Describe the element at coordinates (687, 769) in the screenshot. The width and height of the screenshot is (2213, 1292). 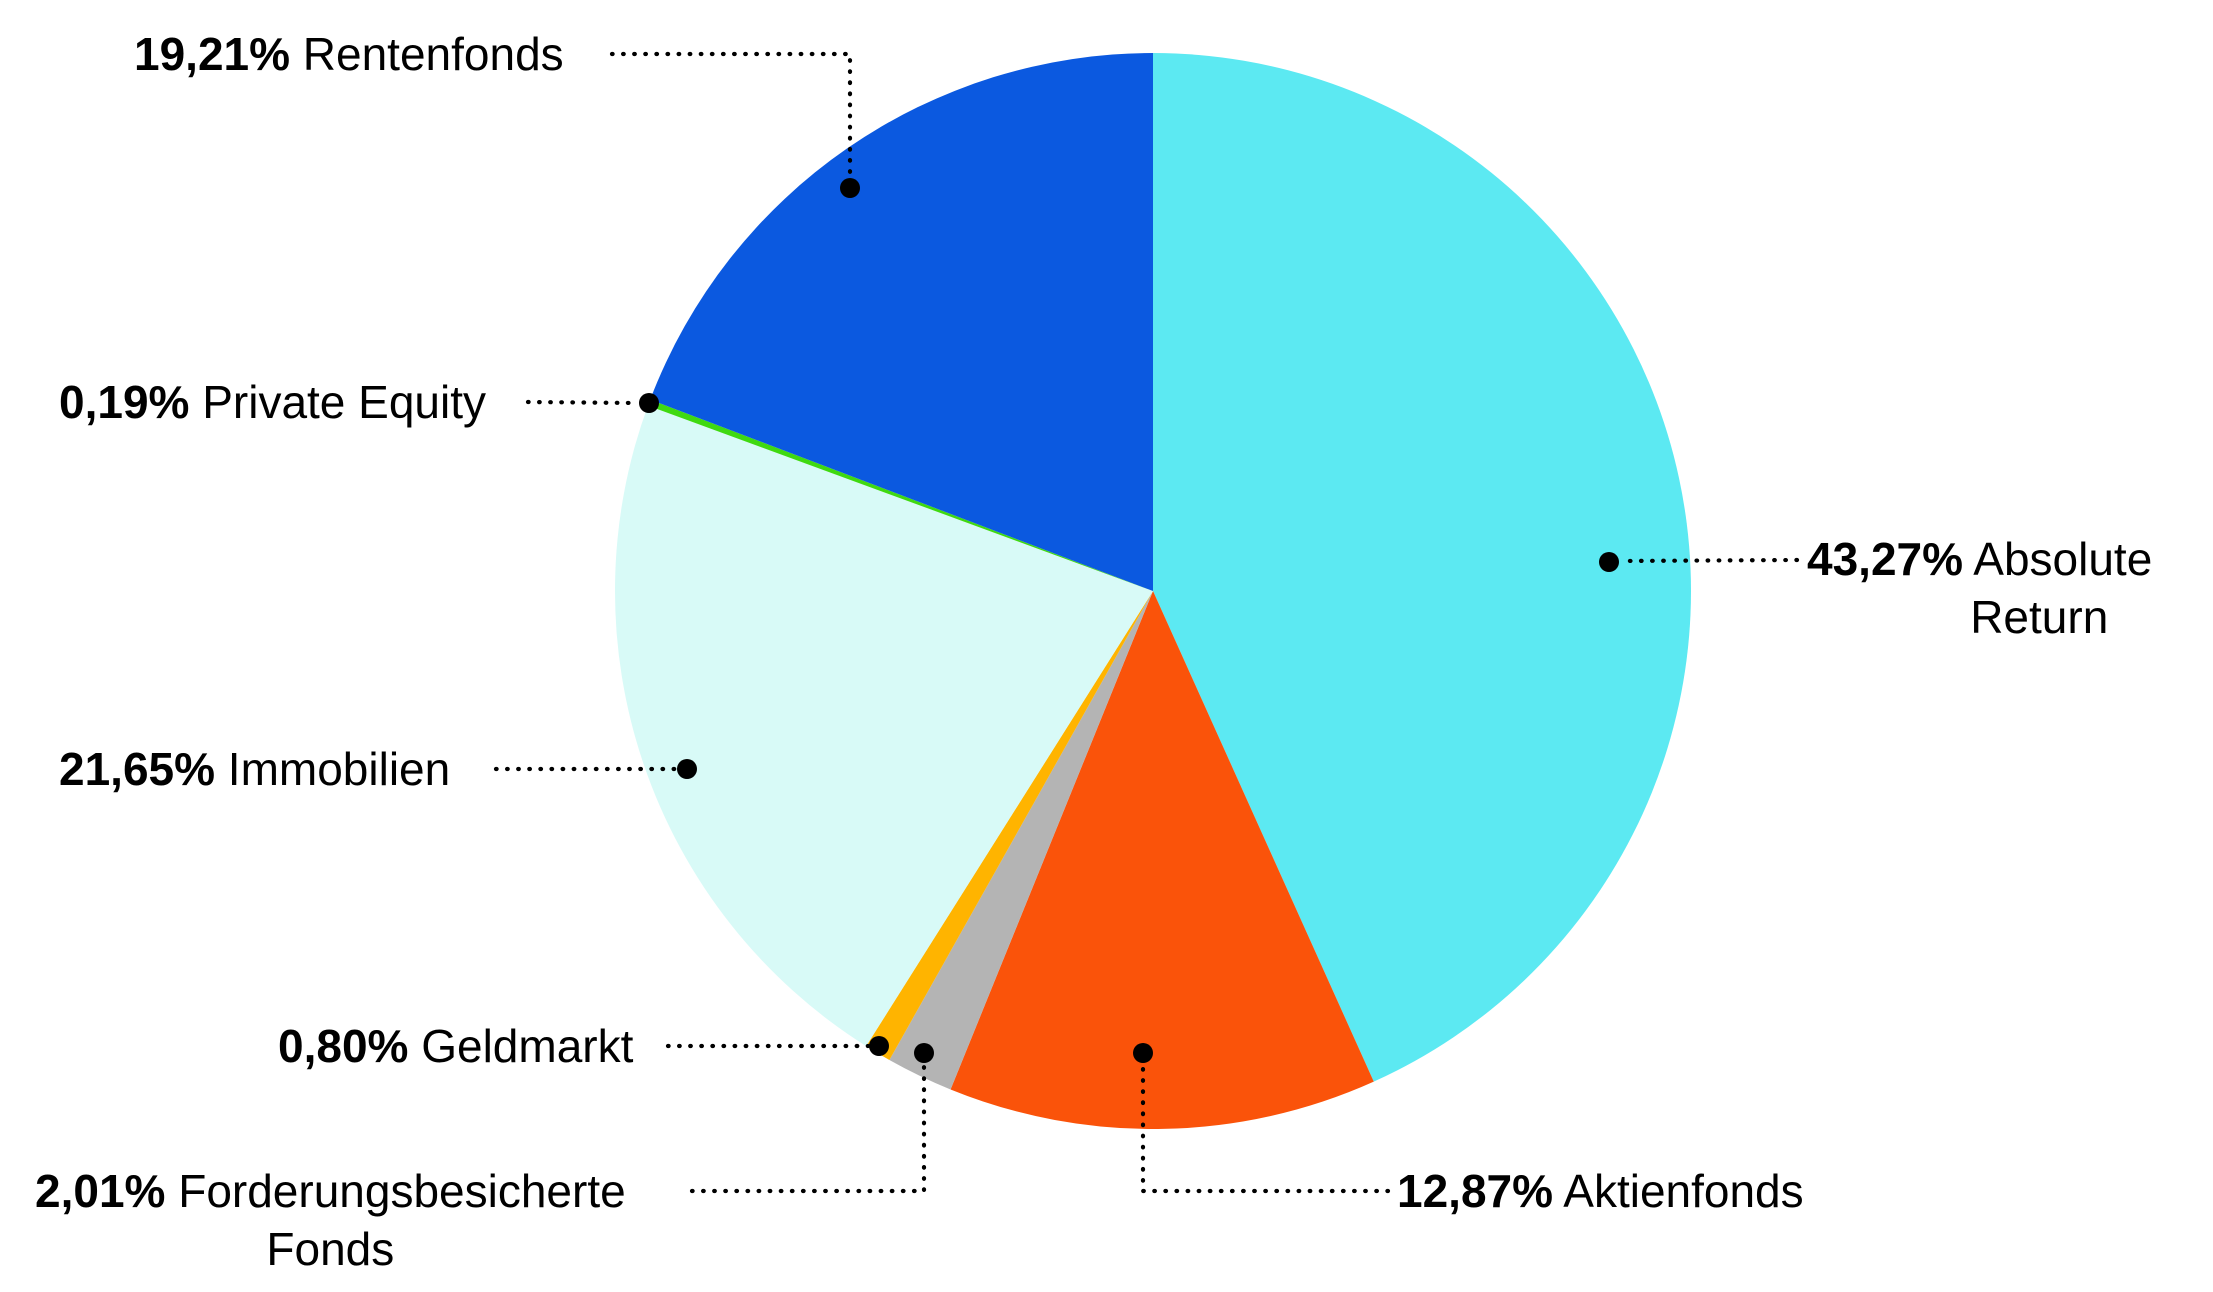
I see `dot-immobilien` at that location.